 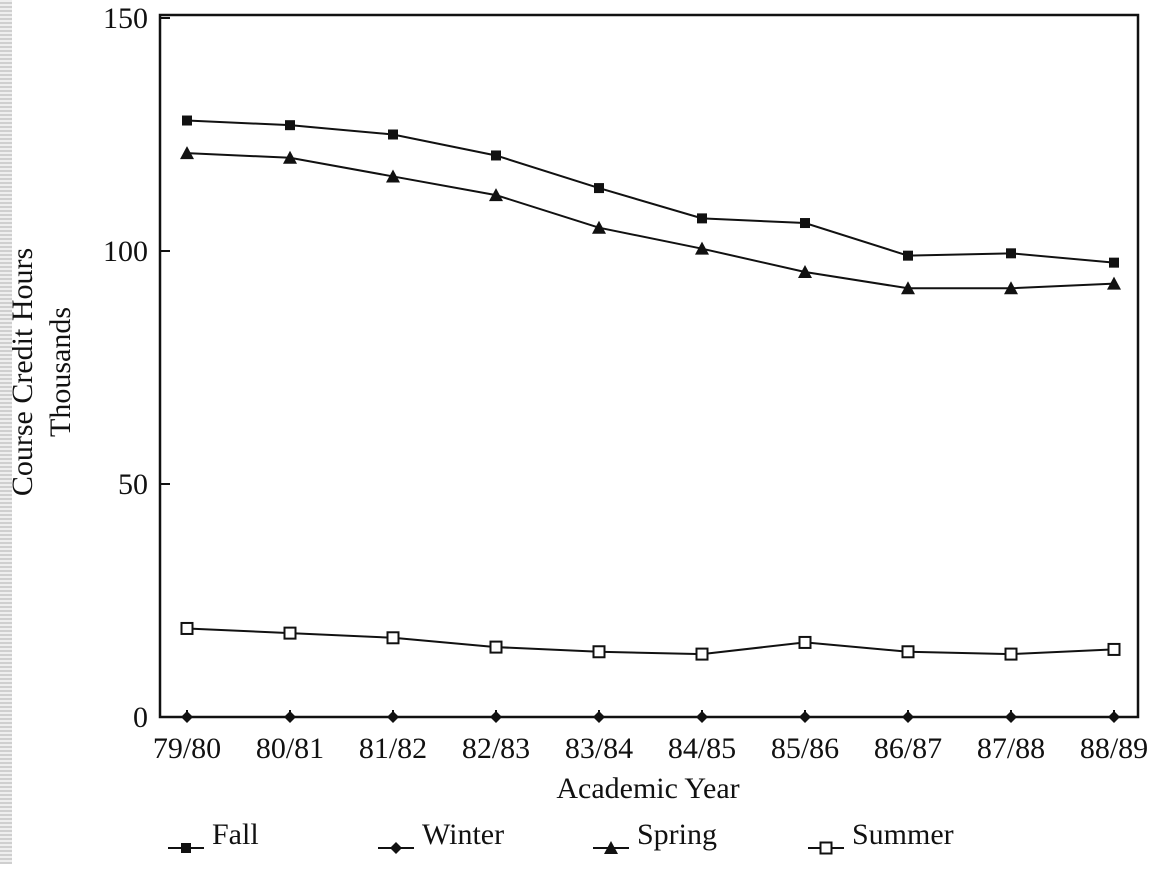 What do you see at coordinates (647, 788) in the screenshot?
I see `x-axis-label: Academic Year` at bounding box center [647, 788].